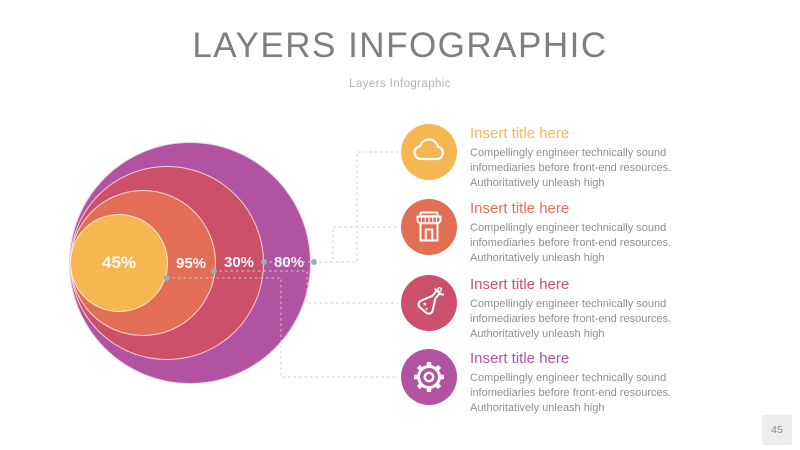 The width and height of the screenshot is (800, 450). What do you see at coordinates (289, 262) in the screenshot?
I see `layer-label-80pct: 80%` at bounding box center [289, 262].